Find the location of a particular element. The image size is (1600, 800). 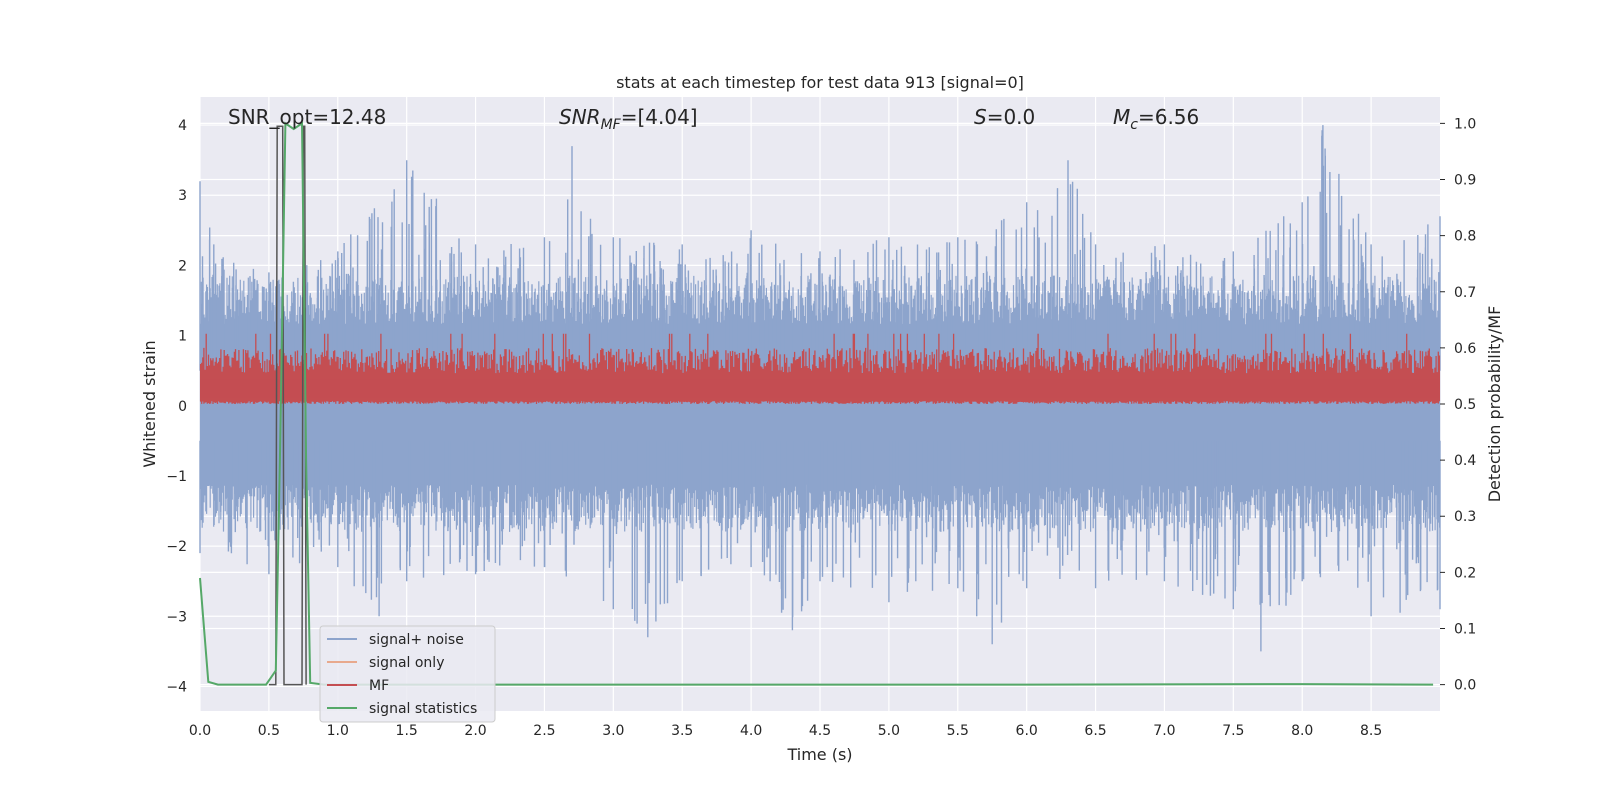

x-tick-label: 3.5 is located at coordinates (682, 731).